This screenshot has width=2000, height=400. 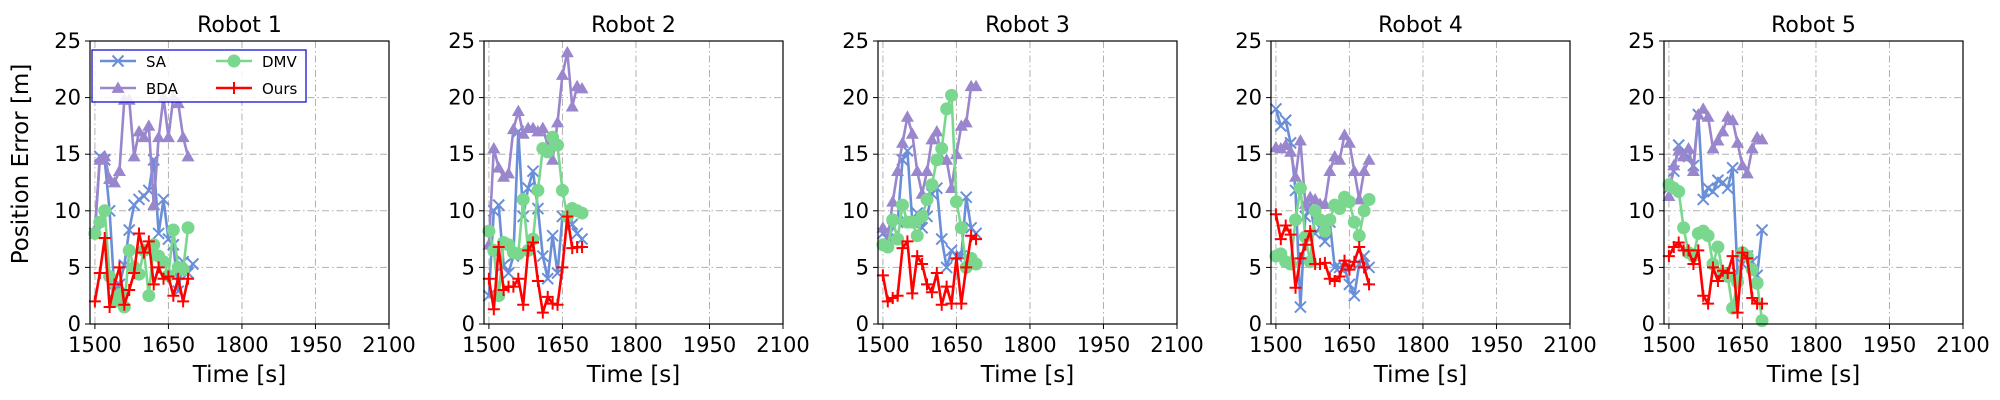 I want to click on panel-title: Robot 2, so click(x=633, y=25).